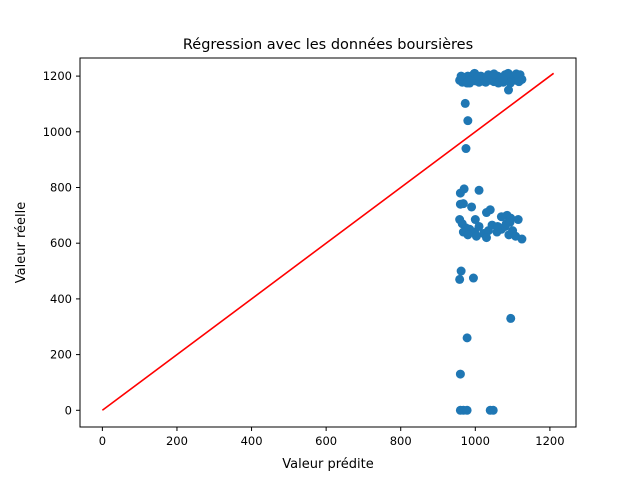 This screenshot has height=484, width=640. I want to click on y-tick-label: 600, so click(61, 243).